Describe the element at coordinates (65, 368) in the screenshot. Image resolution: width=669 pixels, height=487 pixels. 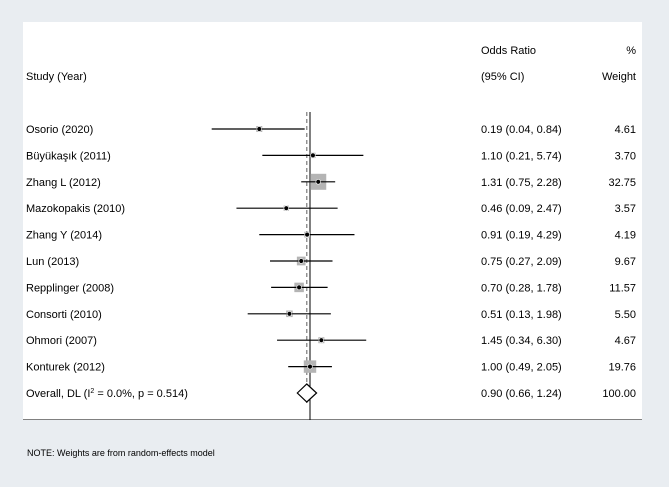
I see `study-label: Konturek (2012)` at that location.